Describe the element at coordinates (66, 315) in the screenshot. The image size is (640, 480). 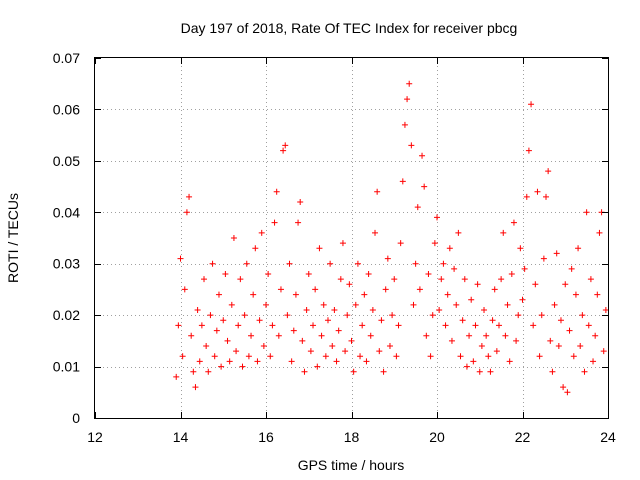
I see `y-tick-label: 0.02` at that location.